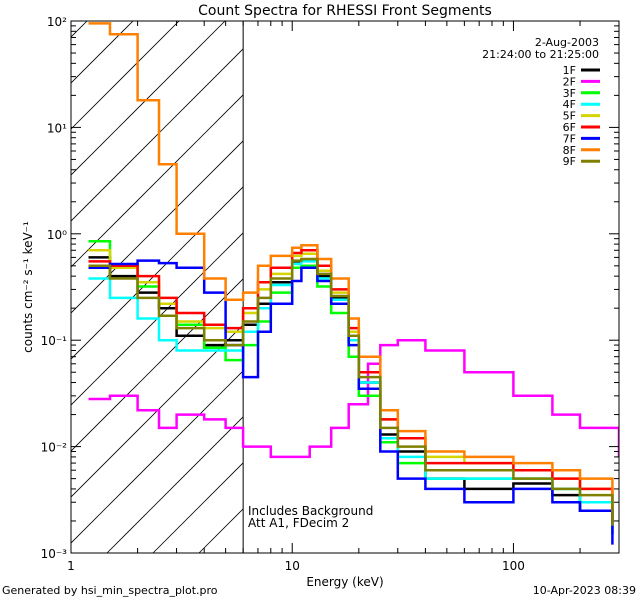  What do you see at coordinates (344, 582) in the screenshot?
I see `x-axis-label: Energy (keV)` at bounding box center [344, 582].